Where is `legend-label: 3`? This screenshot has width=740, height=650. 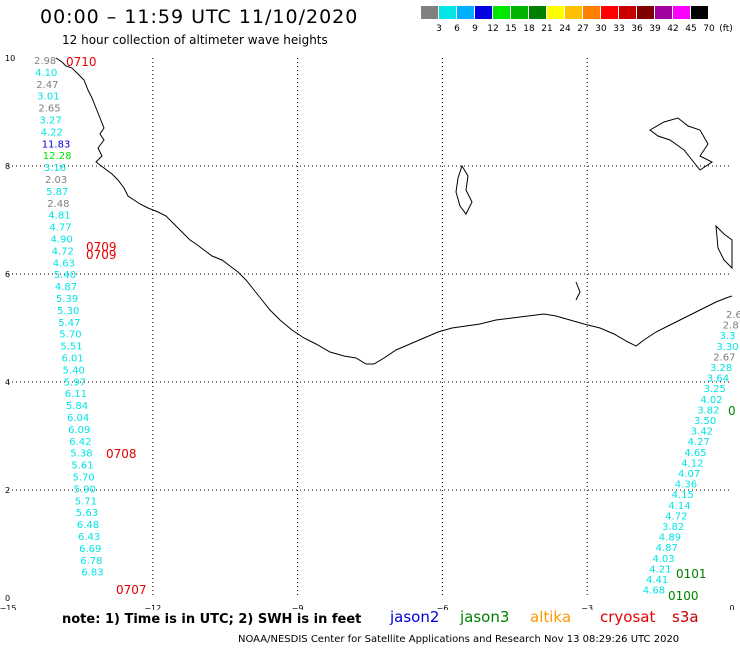 legend-label: 3 is located at coordinates (439, 29).